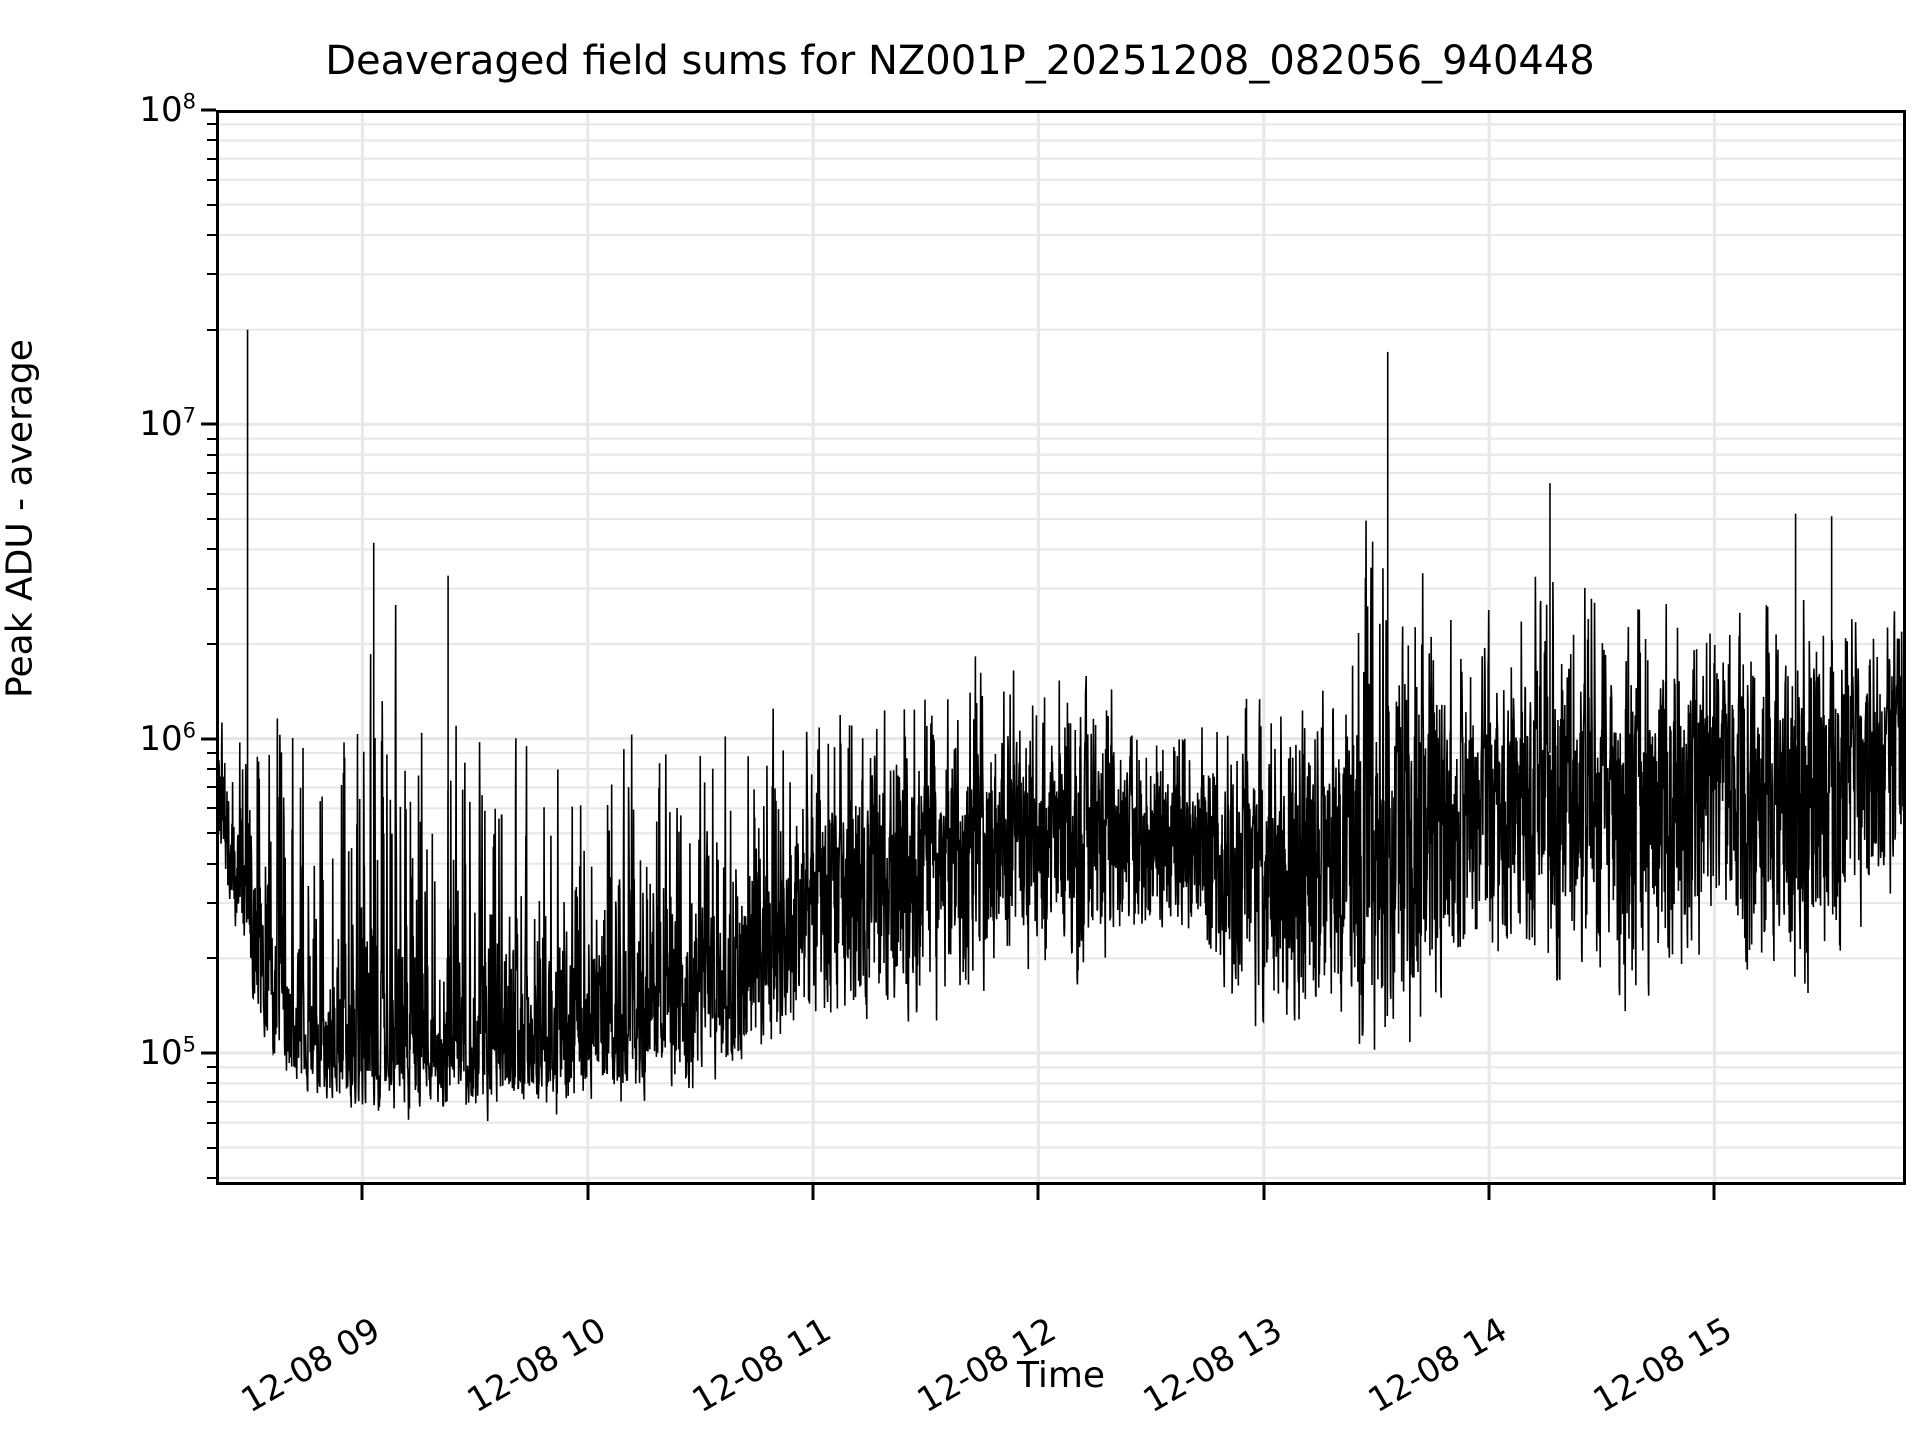 The height and width of the screenshot is (1452, 1920). I want to click on y-tick-label: 107, so click(98, 424).